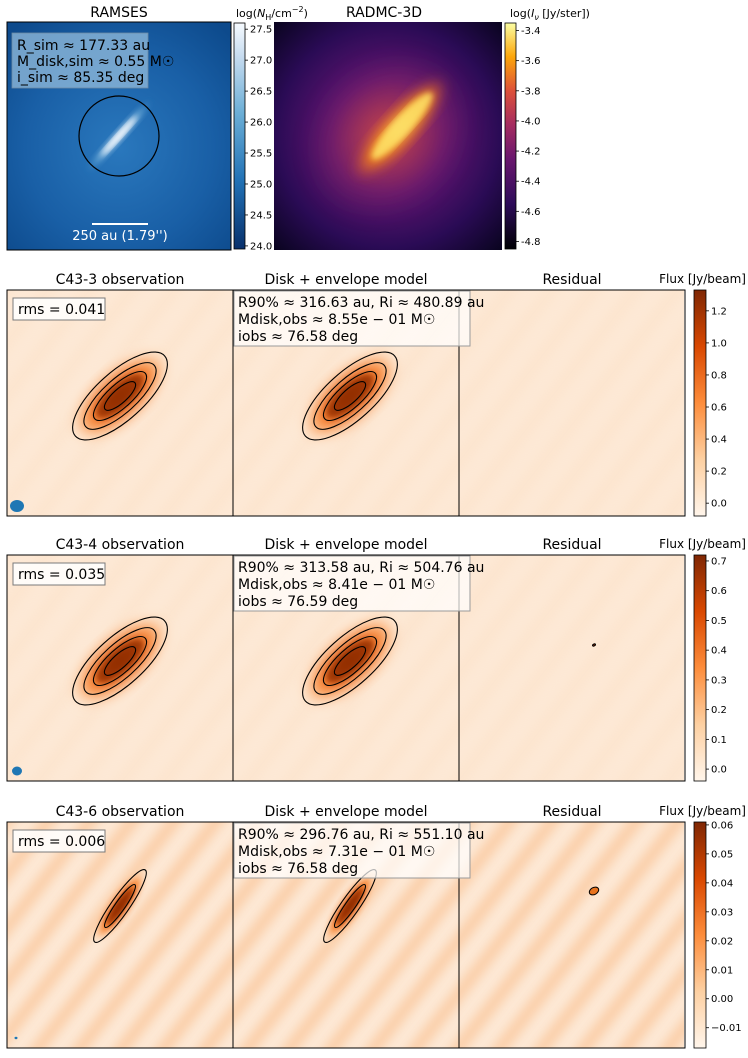 The image size is (748, 1058). Describe the element at coordinates (719, 680) in the screenshot. I see `flux-colorbar-tick-label: 0.3` at that location.